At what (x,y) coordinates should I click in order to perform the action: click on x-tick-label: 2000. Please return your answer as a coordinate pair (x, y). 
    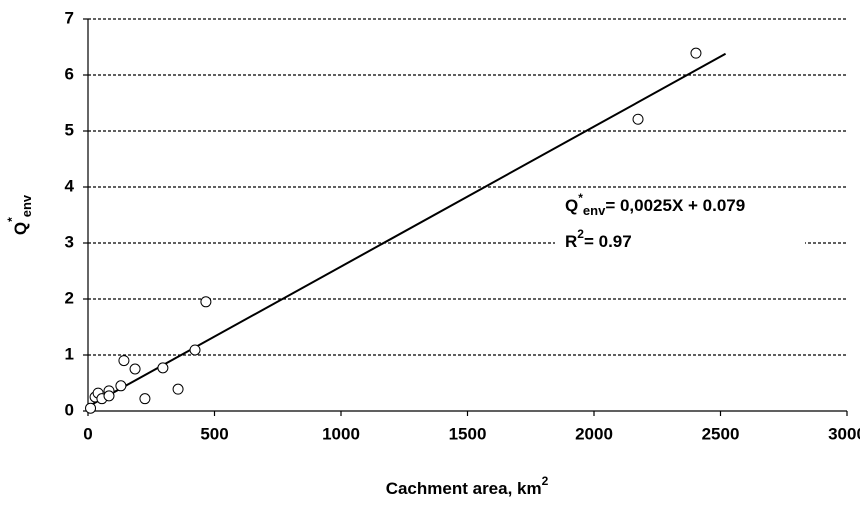
    Looking at the image, I should click on (594, 433).